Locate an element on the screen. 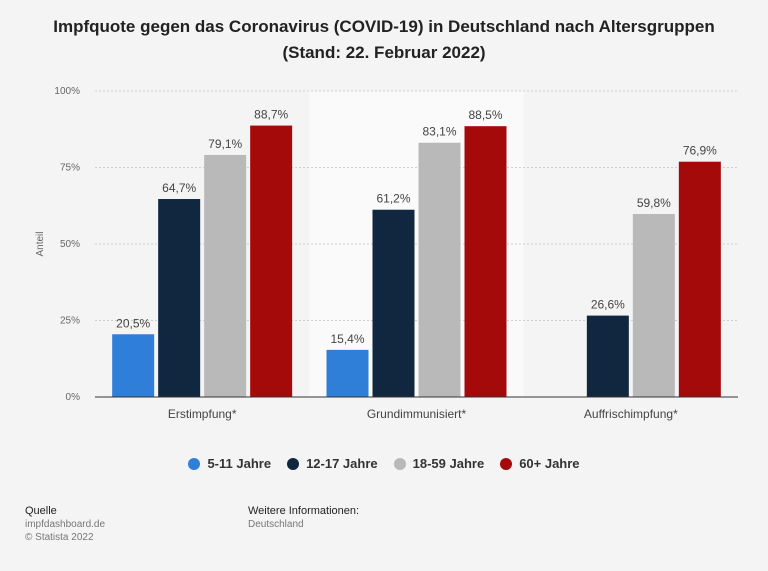  data-label: 64,7% is located at coordinates (179, 188).